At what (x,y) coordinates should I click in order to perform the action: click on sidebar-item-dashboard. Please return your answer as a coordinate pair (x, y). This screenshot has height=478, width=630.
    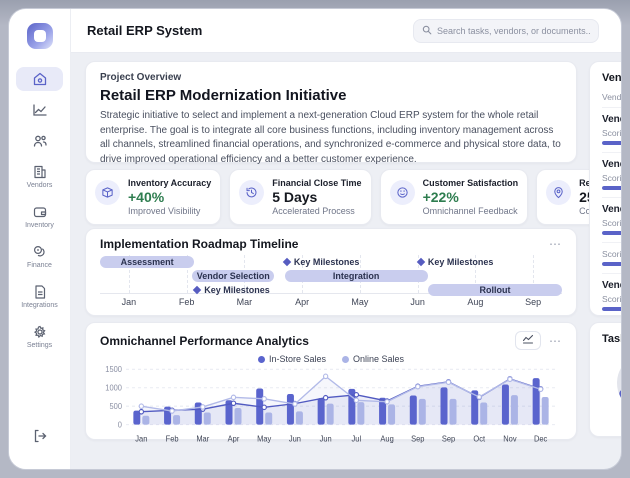
    Looking at the image, I should click on (39, 79).